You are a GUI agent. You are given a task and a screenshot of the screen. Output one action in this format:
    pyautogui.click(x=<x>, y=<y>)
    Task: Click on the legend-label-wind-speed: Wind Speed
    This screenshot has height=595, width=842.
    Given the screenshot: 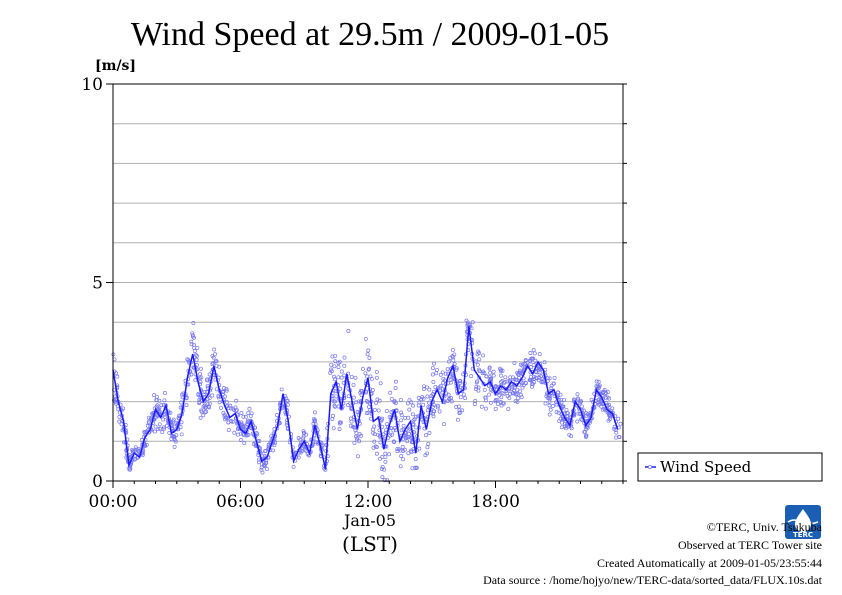 What is the action you would take?
    pyautogui.click(x=706, y=467)
    